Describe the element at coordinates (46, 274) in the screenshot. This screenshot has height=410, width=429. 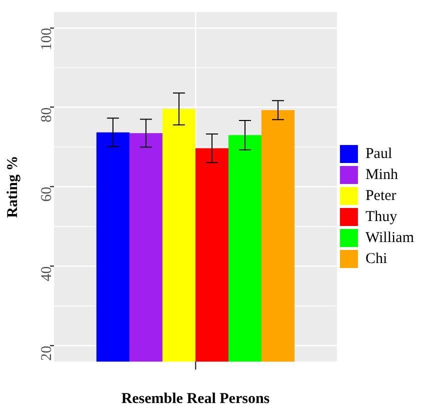
I see `y-tick-label: 40` at that location.